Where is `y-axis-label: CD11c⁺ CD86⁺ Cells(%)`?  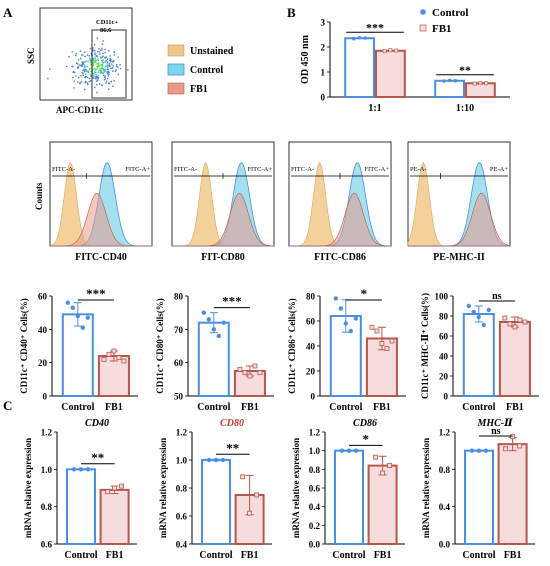
y-axis-label: CD11c⁺ CD86⁺ Cells(%) is located at coordinates (292, 346).